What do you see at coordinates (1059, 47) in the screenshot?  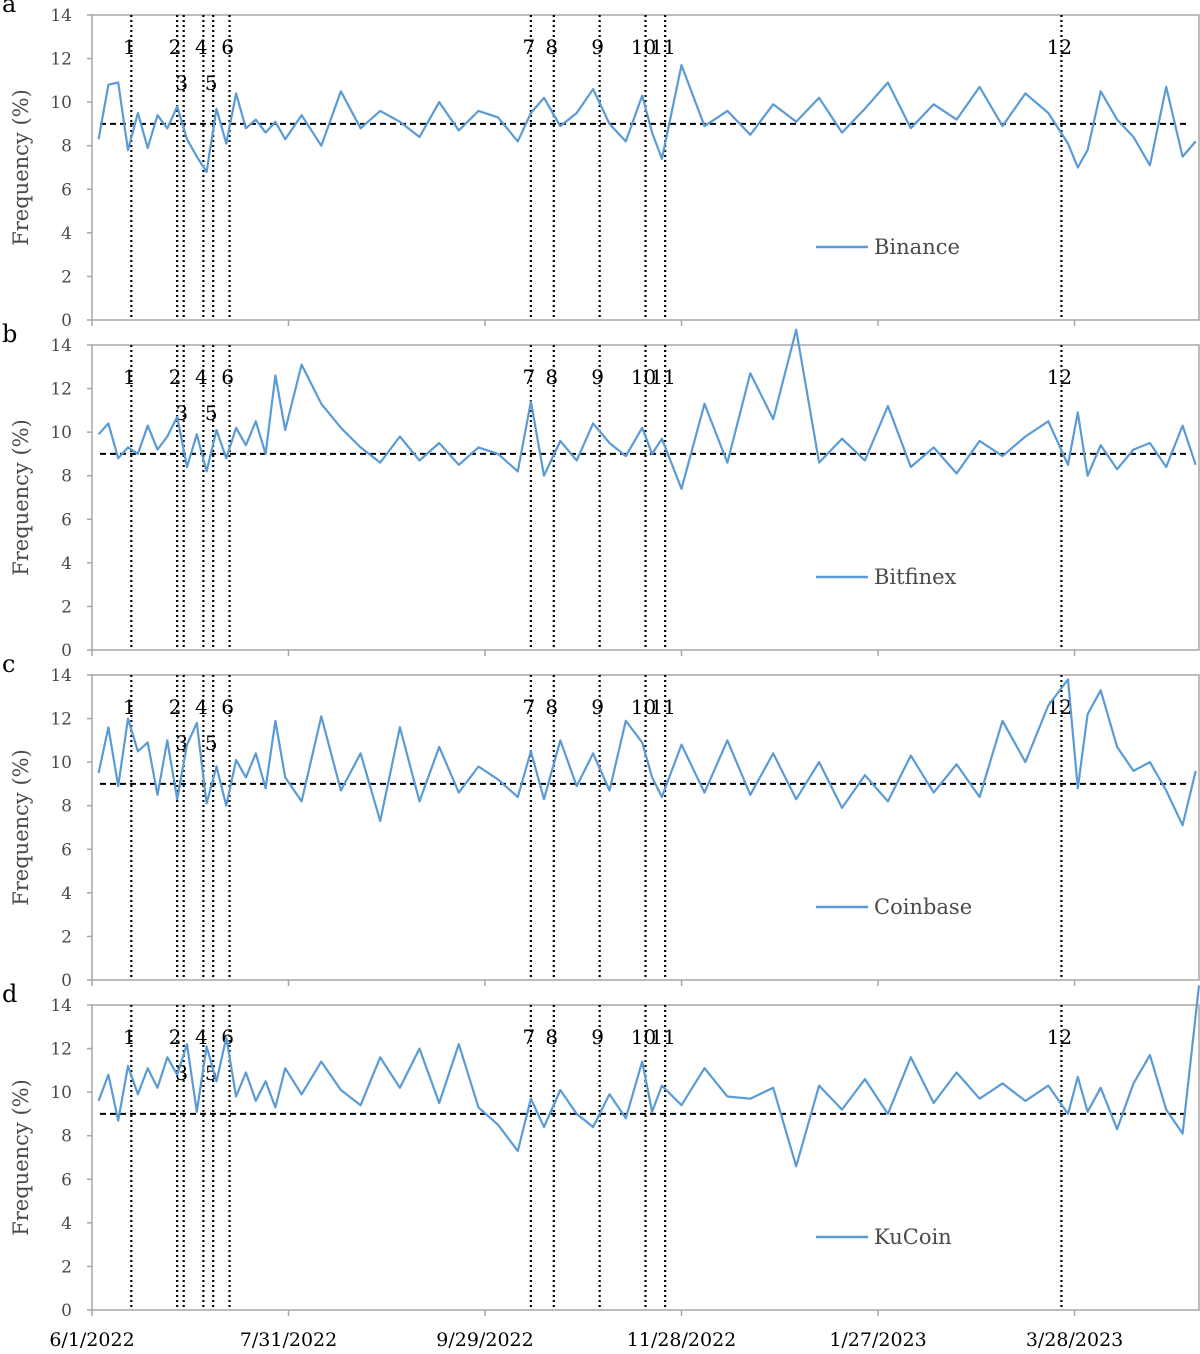 I see `panel-a-event-label: 12` at bounding box center [1059, 47].